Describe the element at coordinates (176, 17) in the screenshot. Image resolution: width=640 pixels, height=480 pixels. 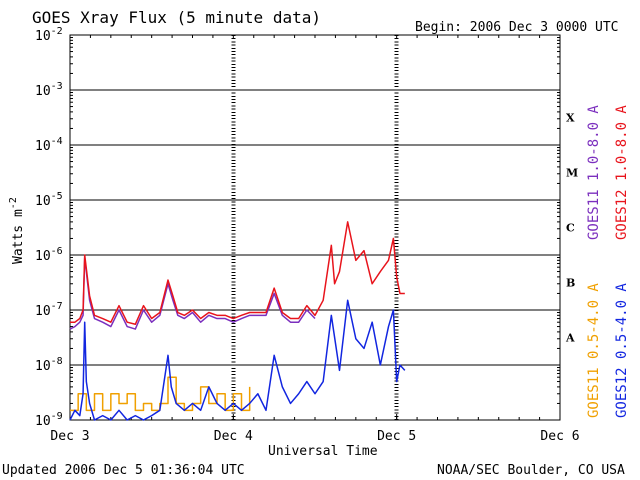
I see `chart-title: GOES Xray Flux (5 minute data)` at that location.